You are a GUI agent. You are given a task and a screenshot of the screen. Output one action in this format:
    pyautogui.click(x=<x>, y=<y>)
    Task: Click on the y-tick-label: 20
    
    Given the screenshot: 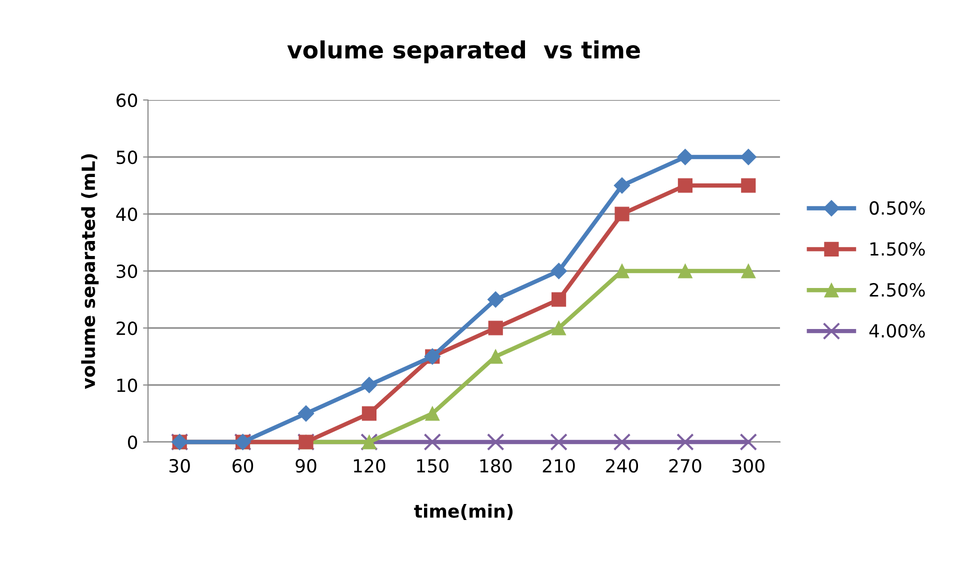 What is the action you would take?
    pyautogui.click(x=127, y=328)
    